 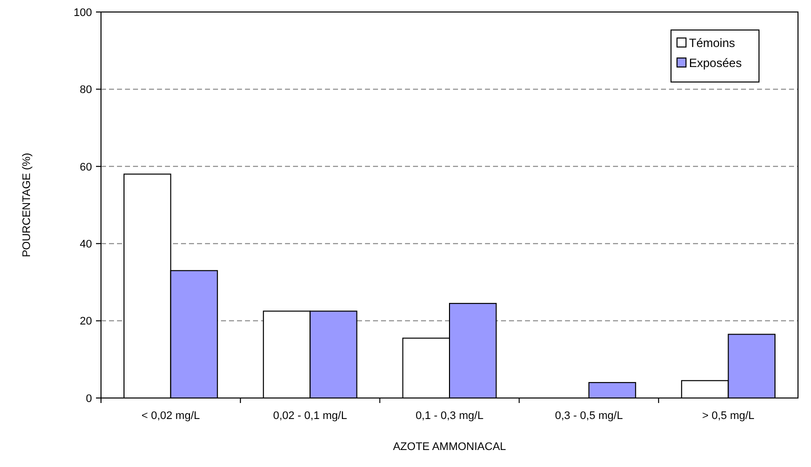 What do you see at coordinates (449, 447) in the screenshot?
I see `x-axis-title: AZOTE AMMONIACAL` at bounding box center [449, 447].